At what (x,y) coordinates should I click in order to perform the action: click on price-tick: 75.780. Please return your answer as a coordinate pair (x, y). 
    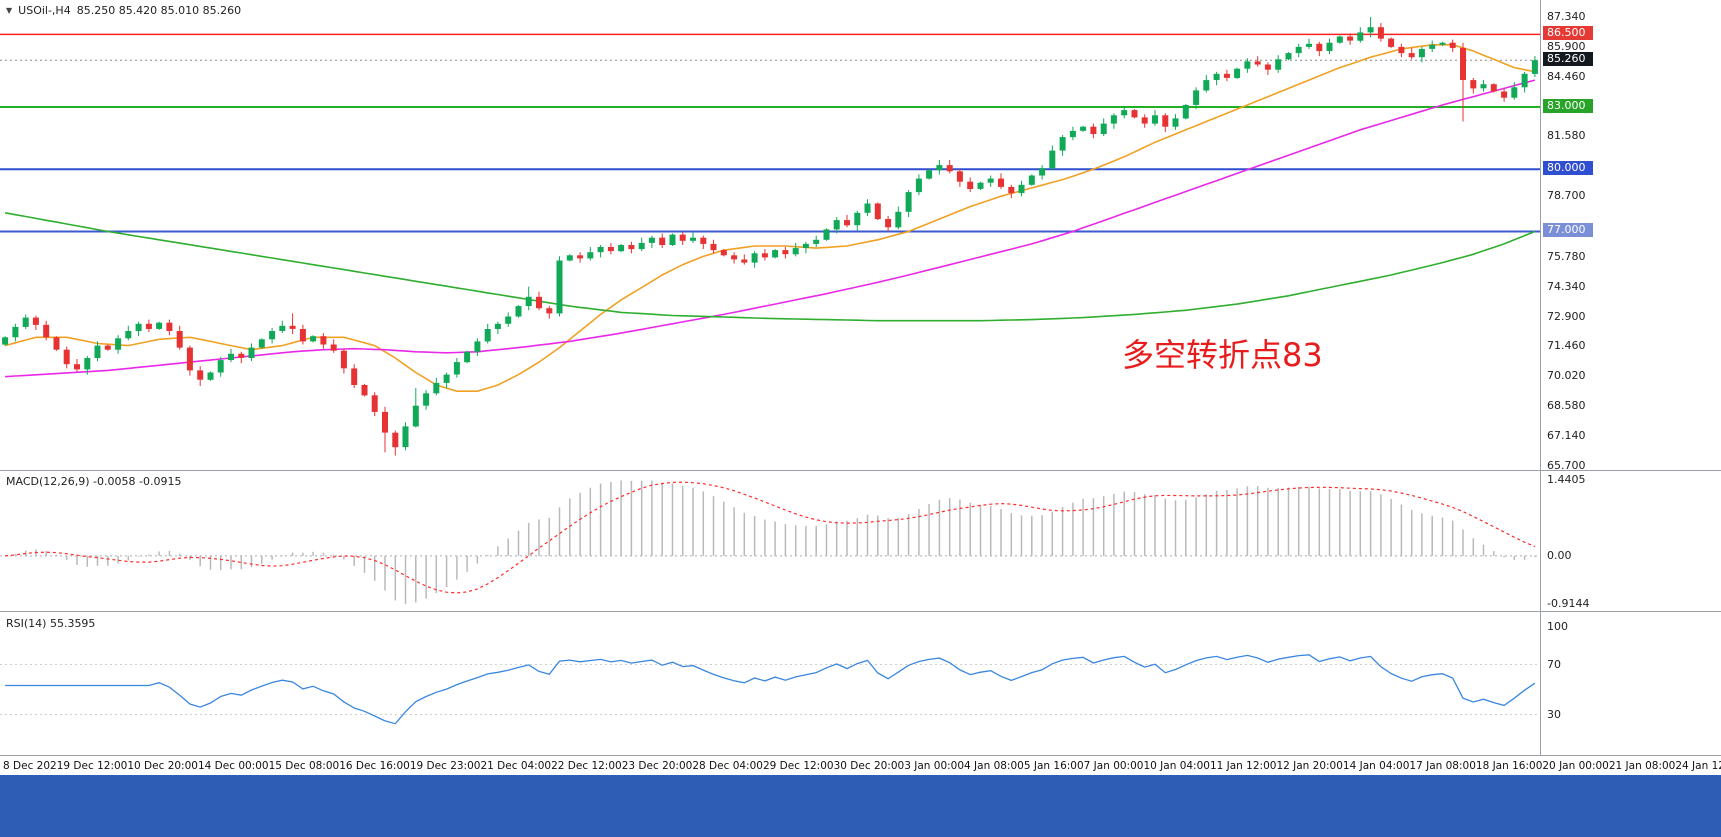
    Looking at the image, I should click on (1566, 256).